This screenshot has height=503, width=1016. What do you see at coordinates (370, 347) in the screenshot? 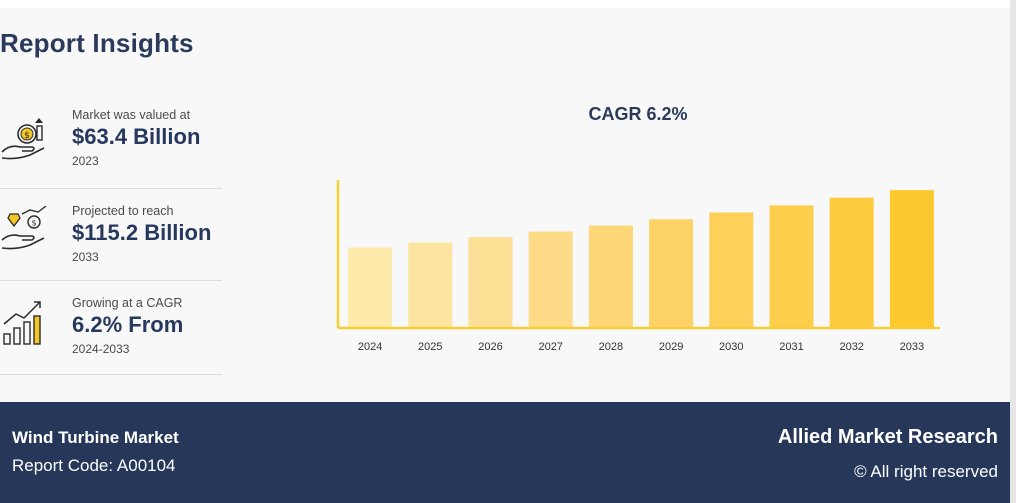
I see `x-tick-label: 2024` at bounding box center [370, 347].